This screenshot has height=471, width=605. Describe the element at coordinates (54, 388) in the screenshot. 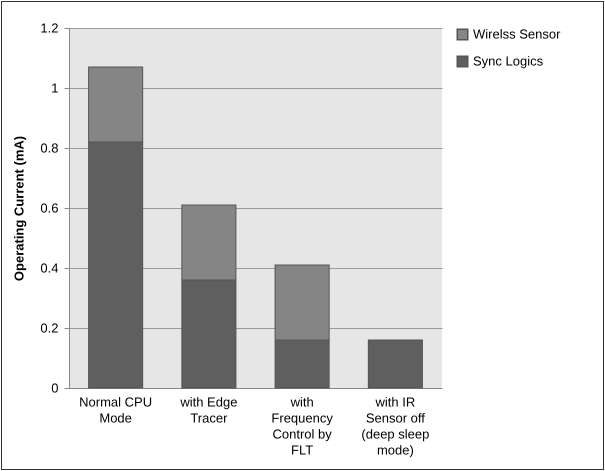

I see `y-tick-label: 0` at that location.